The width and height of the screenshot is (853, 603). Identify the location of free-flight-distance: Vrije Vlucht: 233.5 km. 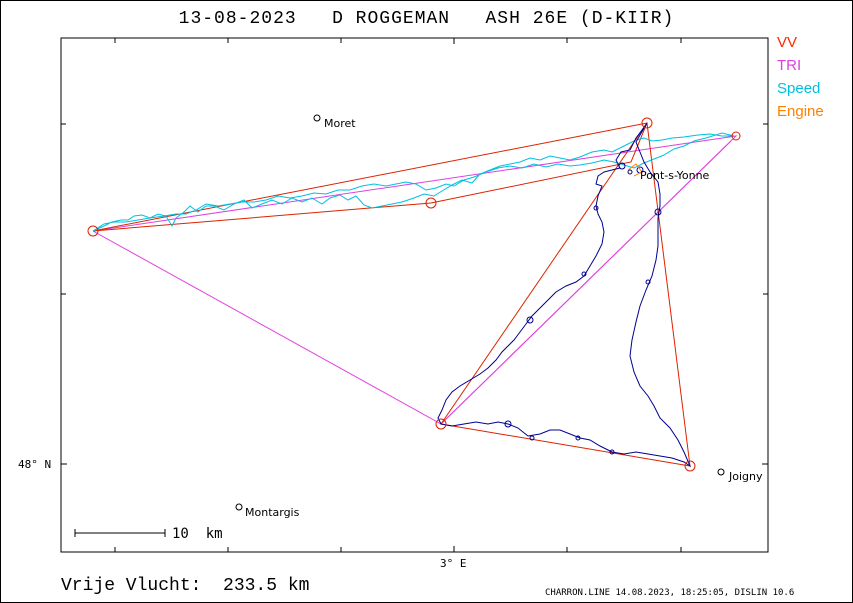
(185, 586).